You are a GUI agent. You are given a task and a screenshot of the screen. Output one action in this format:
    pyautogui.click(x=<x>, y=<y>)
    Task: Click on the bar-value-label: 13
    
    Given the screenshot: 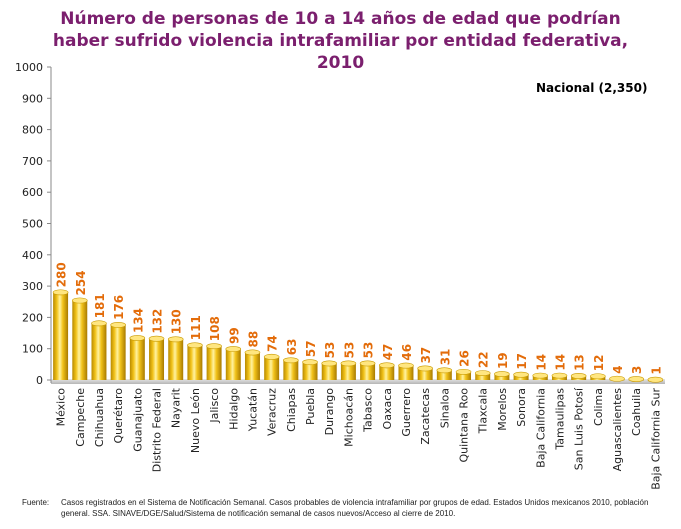 What is the action you would take?
    pyautogui.click(x=580, y=362)
    